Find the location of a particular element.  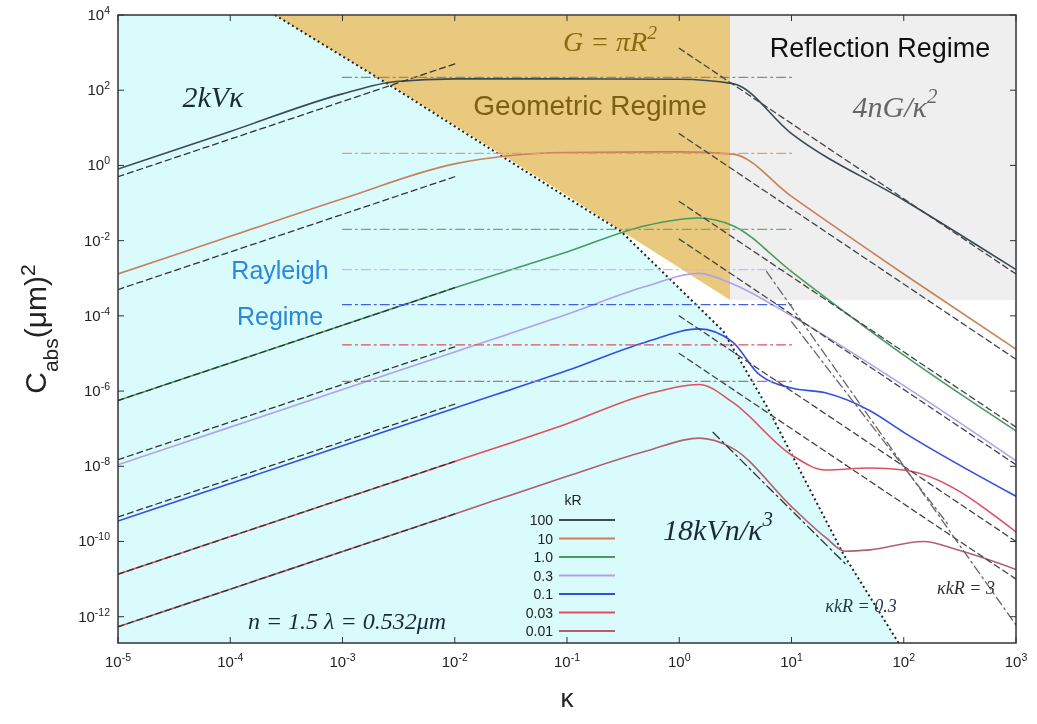

annotation: Rayleigh is located at coordinates (280, 269).